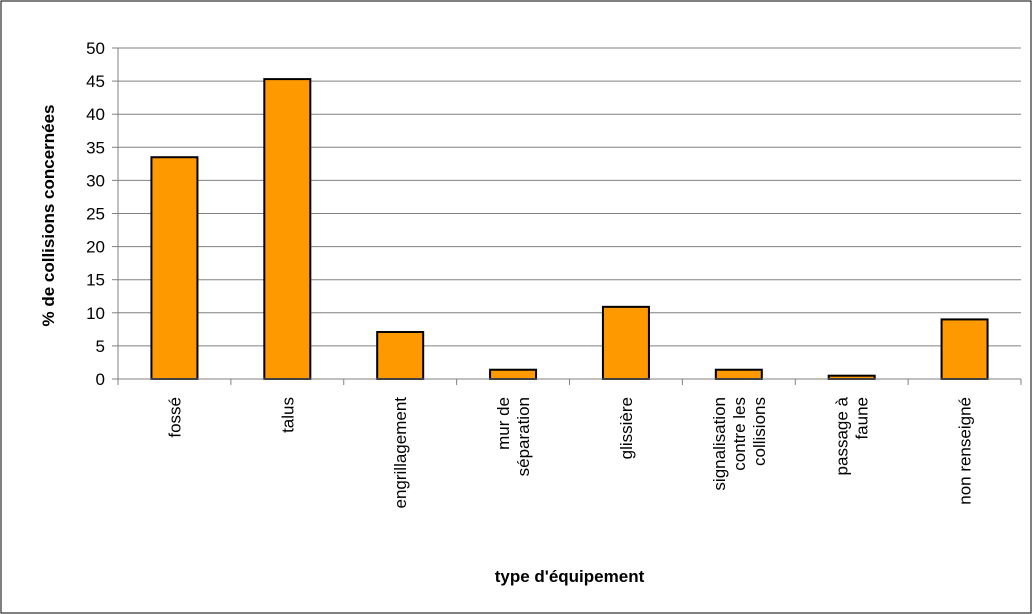 This screenshot has width=1032, height=614. I want to click on y-tick-label: 30, so click(95, 180).